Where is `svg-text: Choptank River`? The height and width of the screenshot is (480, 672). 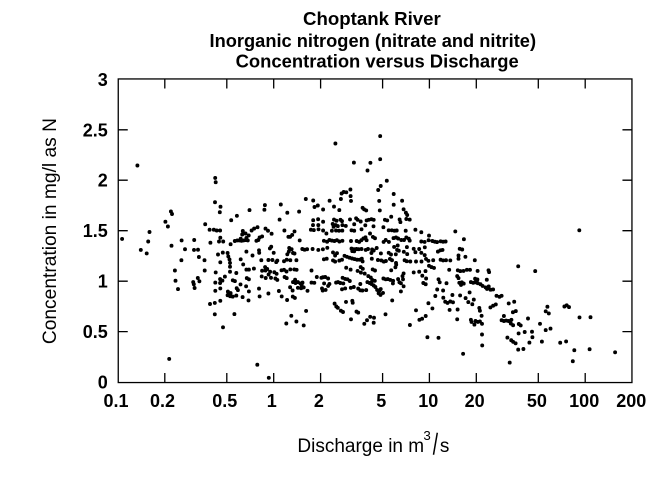
svg-text: Choptank River is located at coordinates (372, 18).